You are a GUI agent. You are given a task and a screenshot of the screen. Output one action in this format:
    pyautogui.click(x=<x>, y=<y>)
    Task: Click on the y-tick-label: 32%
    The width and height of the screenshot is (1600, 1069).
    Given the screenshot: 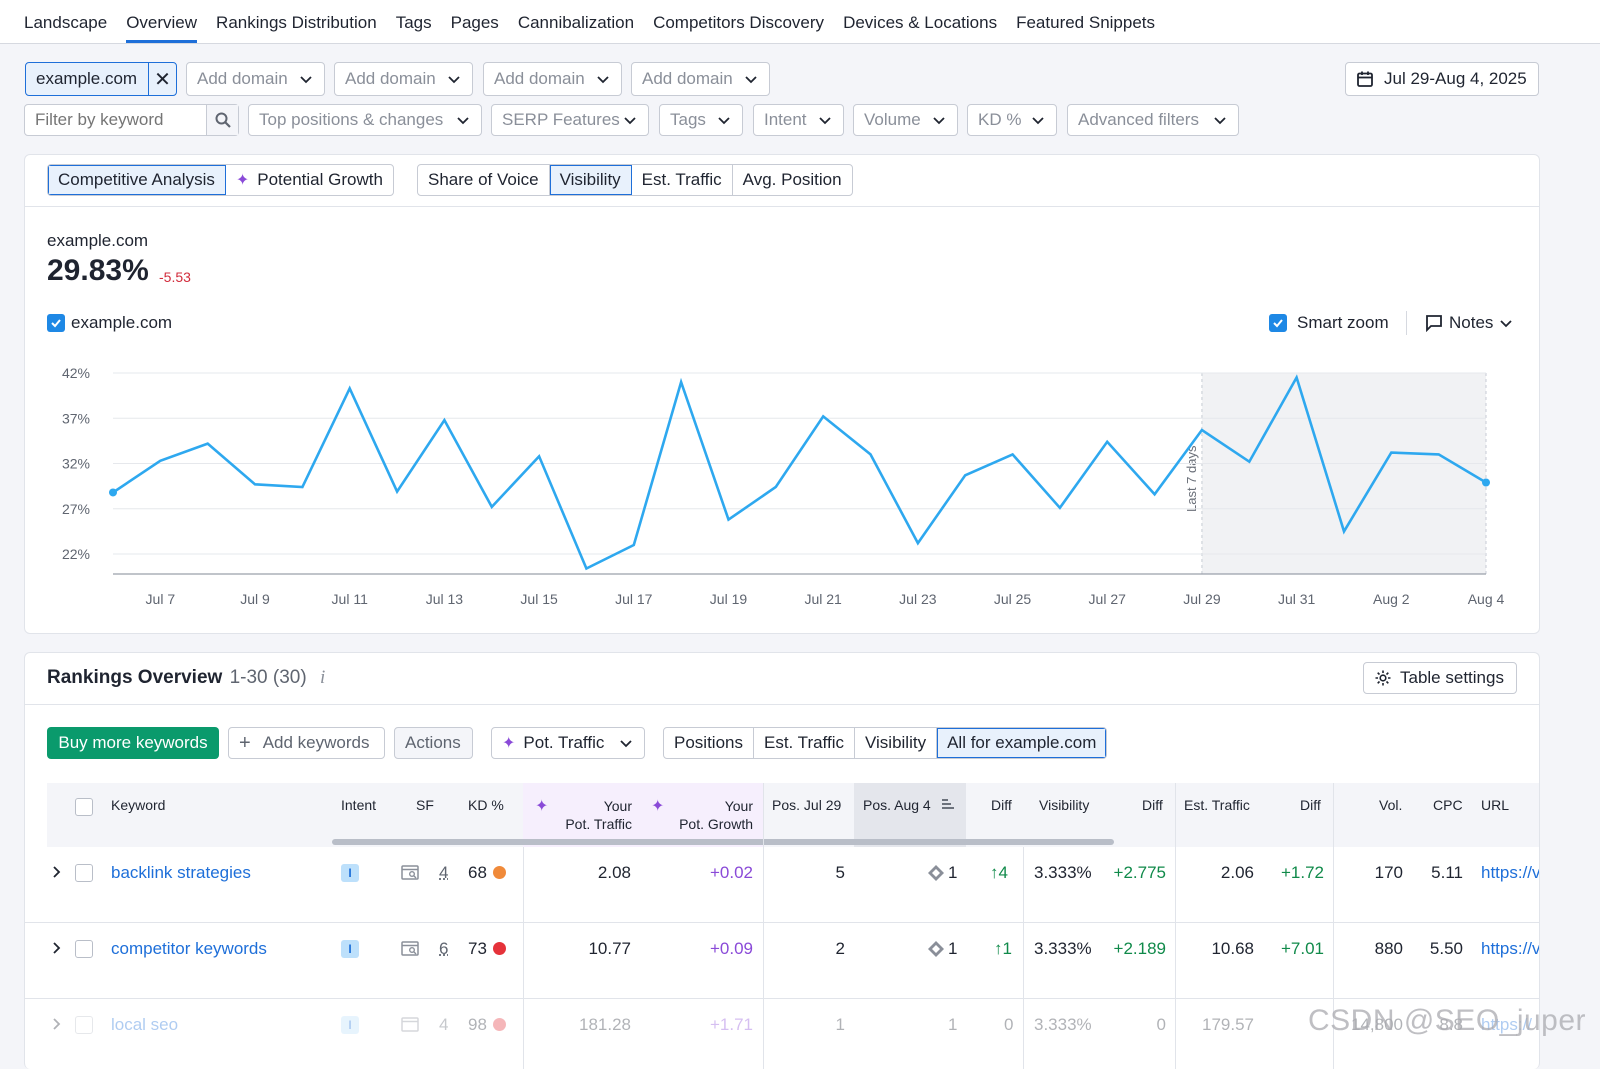 What is the action you would take?
    pyautogui.click(x=76, y=464)
    